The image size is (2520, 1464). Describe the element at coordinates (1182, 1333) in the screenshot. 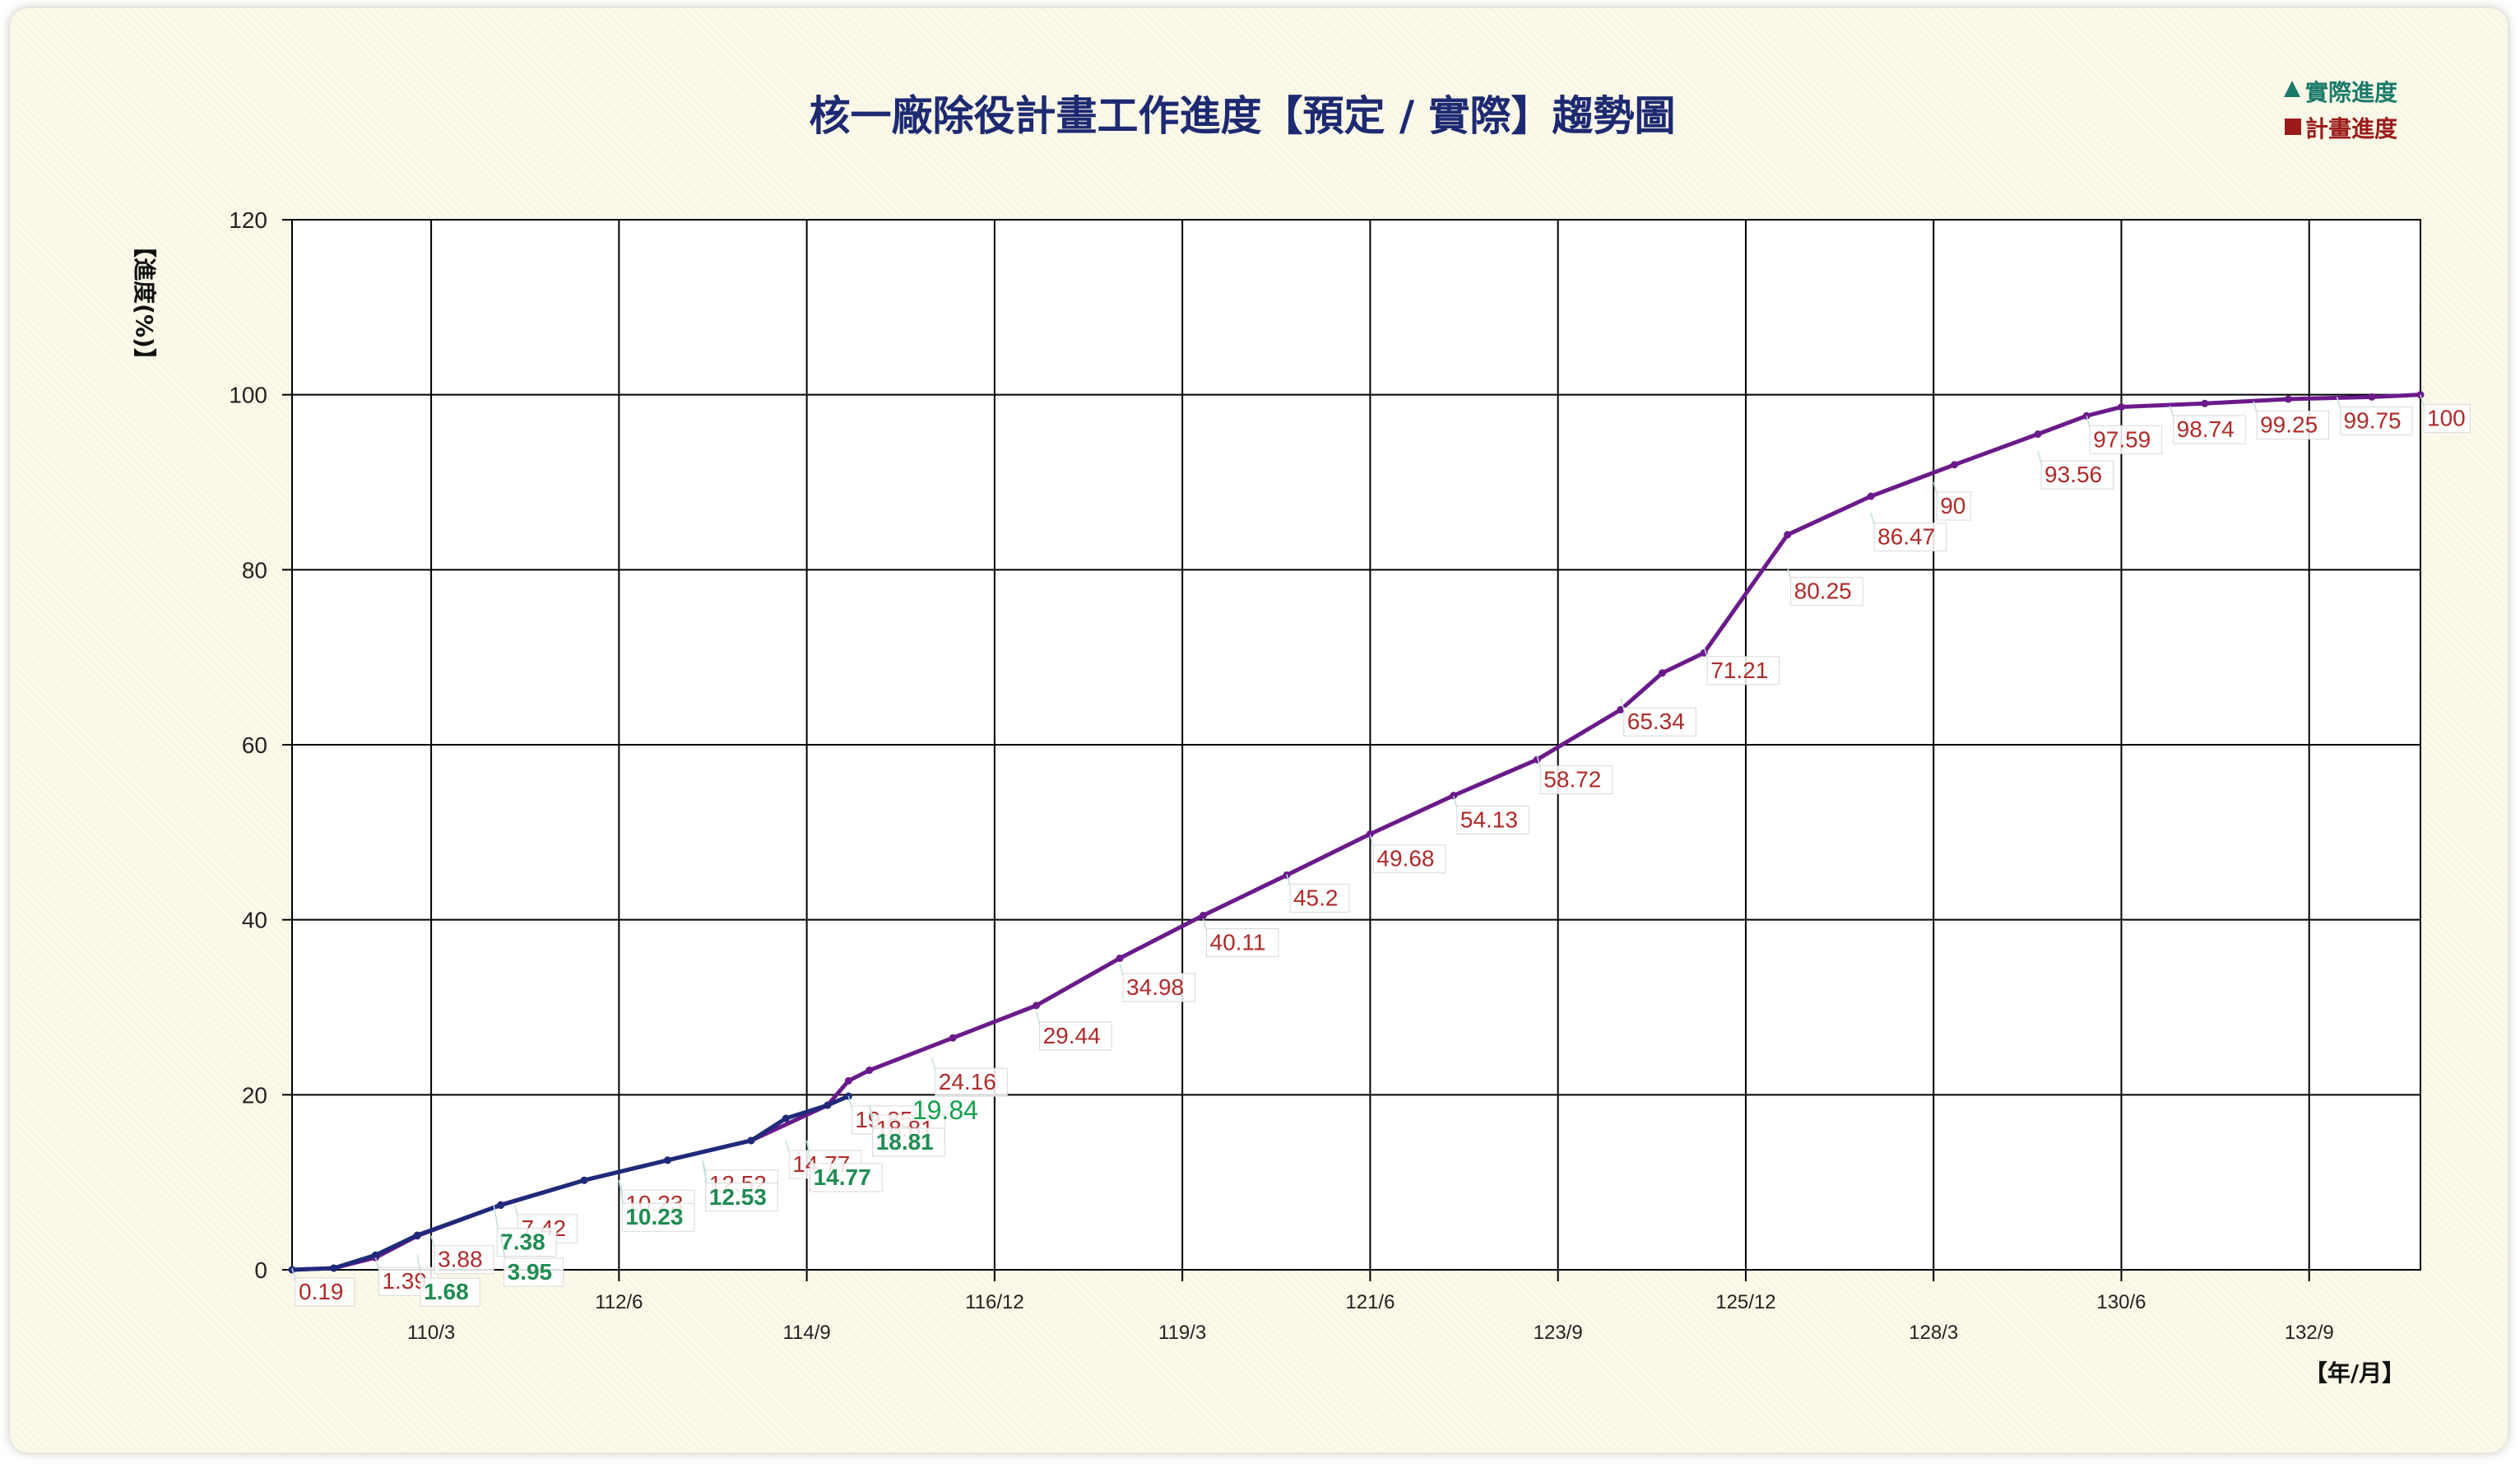

I see `x-tick-label: 119/3` at that location.